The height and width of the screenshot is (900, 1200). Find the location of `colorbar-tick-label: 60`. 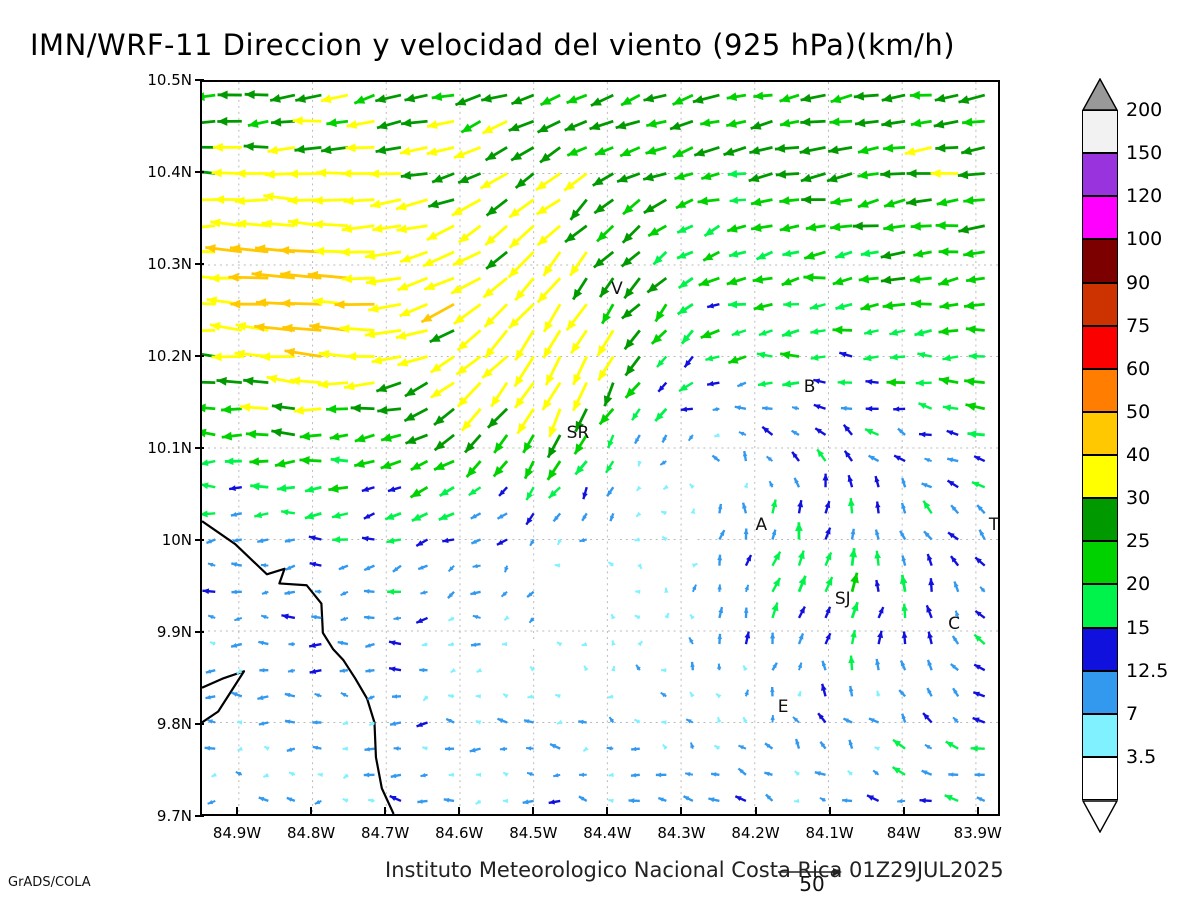

colorbar-tick-label: 60 is located at coordinates (1138, 368).